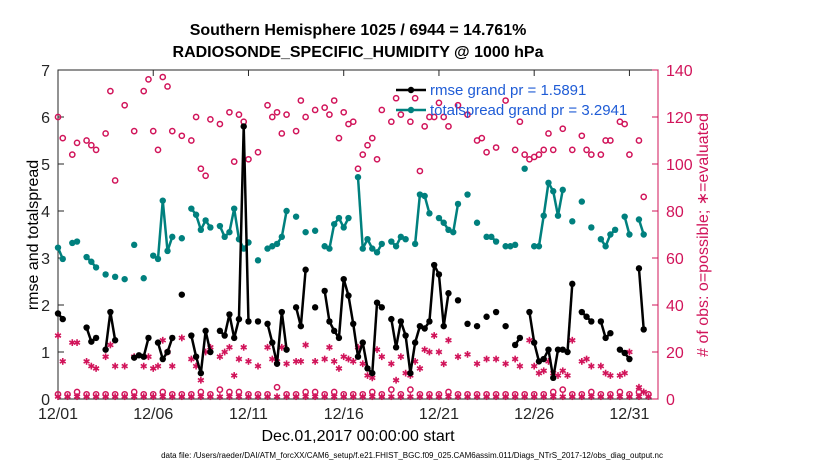  Describe the element at coordinates (153, 414) in the screenshot. I see `x-tick-label: 12/06` at that location.